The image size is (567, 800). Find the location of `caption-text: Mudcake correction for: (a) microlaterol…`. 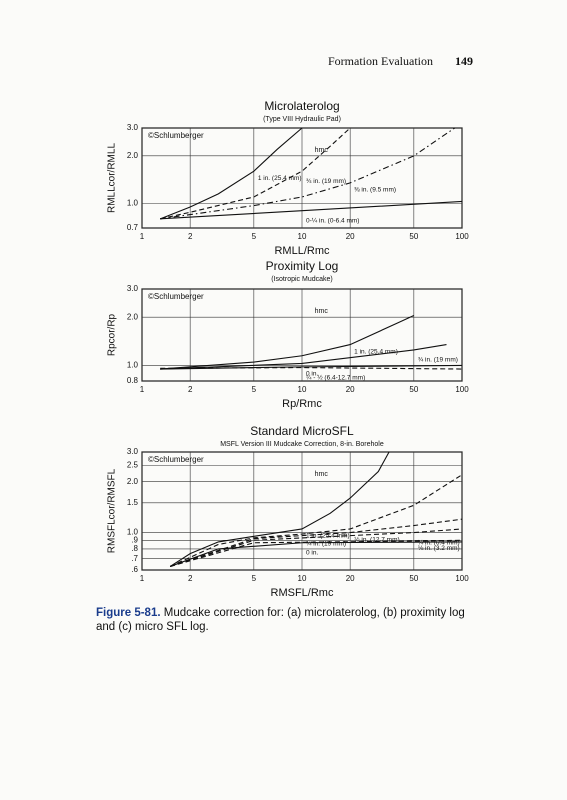

caption-text: Mudcake correction for: (a) microlaterol… is located at coordinates (280, 620).